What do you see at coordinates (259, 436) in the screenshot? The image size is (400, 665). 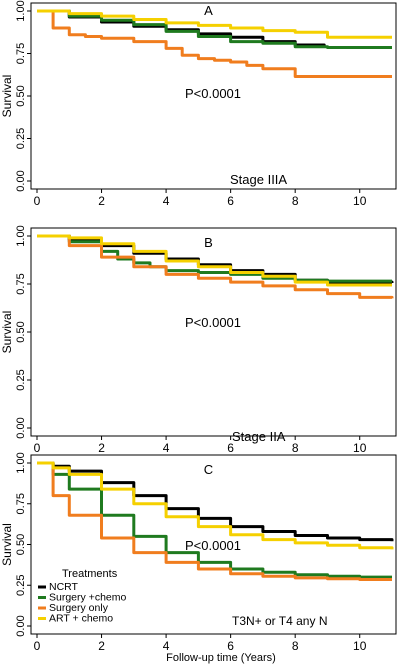 I see `stage-label: Stage IIA` at bounding box center [259, 436].